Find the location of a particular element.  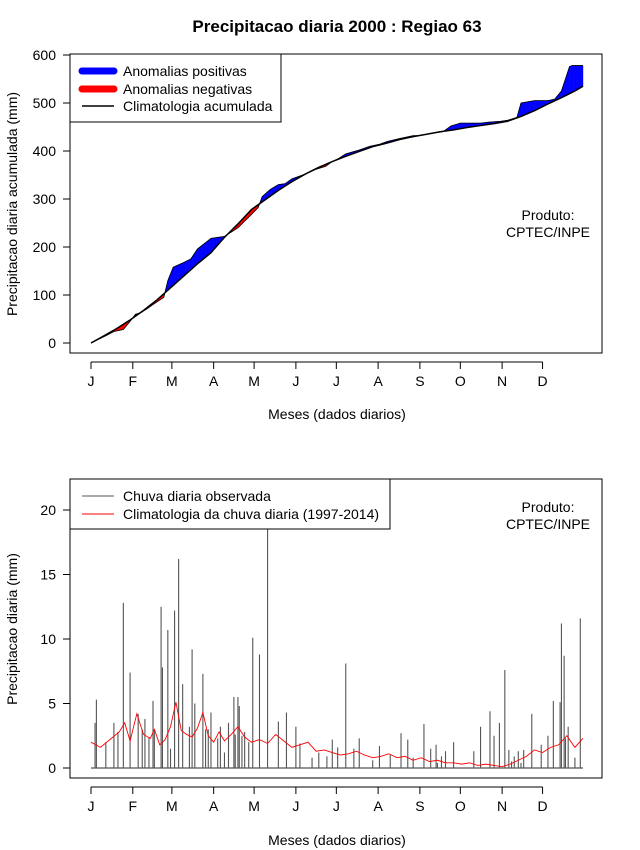

y-tick-label-bottom: 20 is located at coordinates (48, 510).